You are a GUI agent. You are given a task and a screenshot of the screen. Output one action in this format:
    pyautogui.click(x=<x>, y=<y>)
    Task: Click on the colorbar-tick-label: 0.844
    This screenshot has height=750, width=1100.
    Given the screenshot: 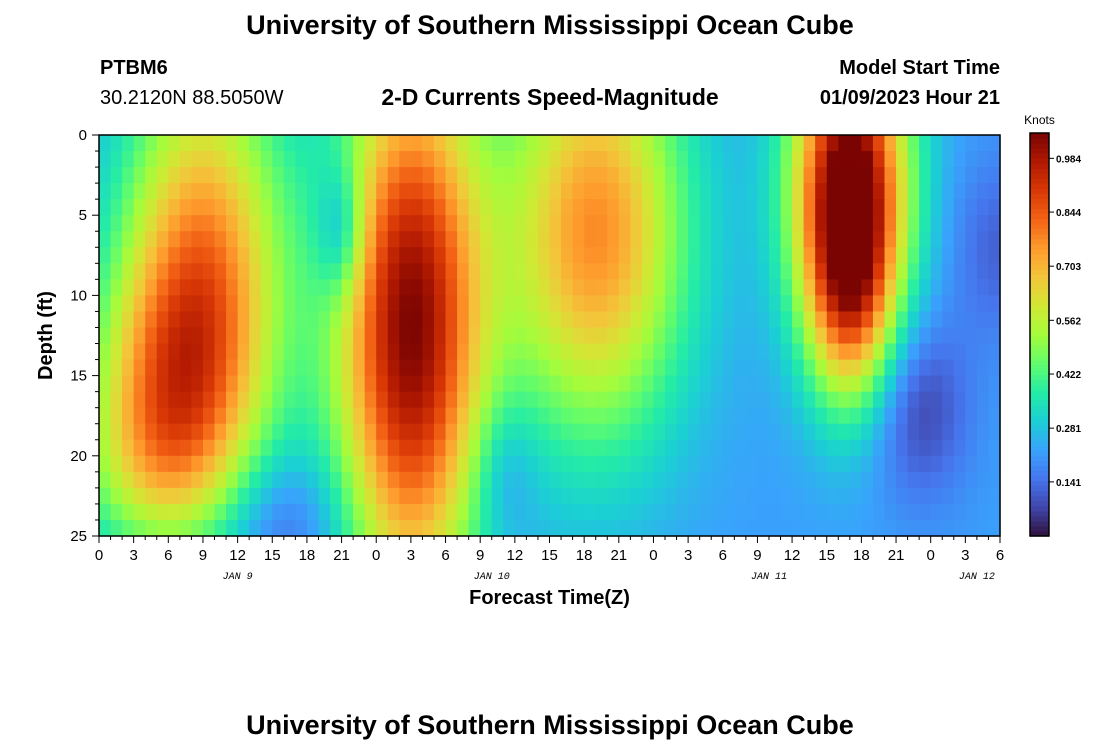 What is the action you would take?
    pyautogui.click(x=1068, y=213)
    